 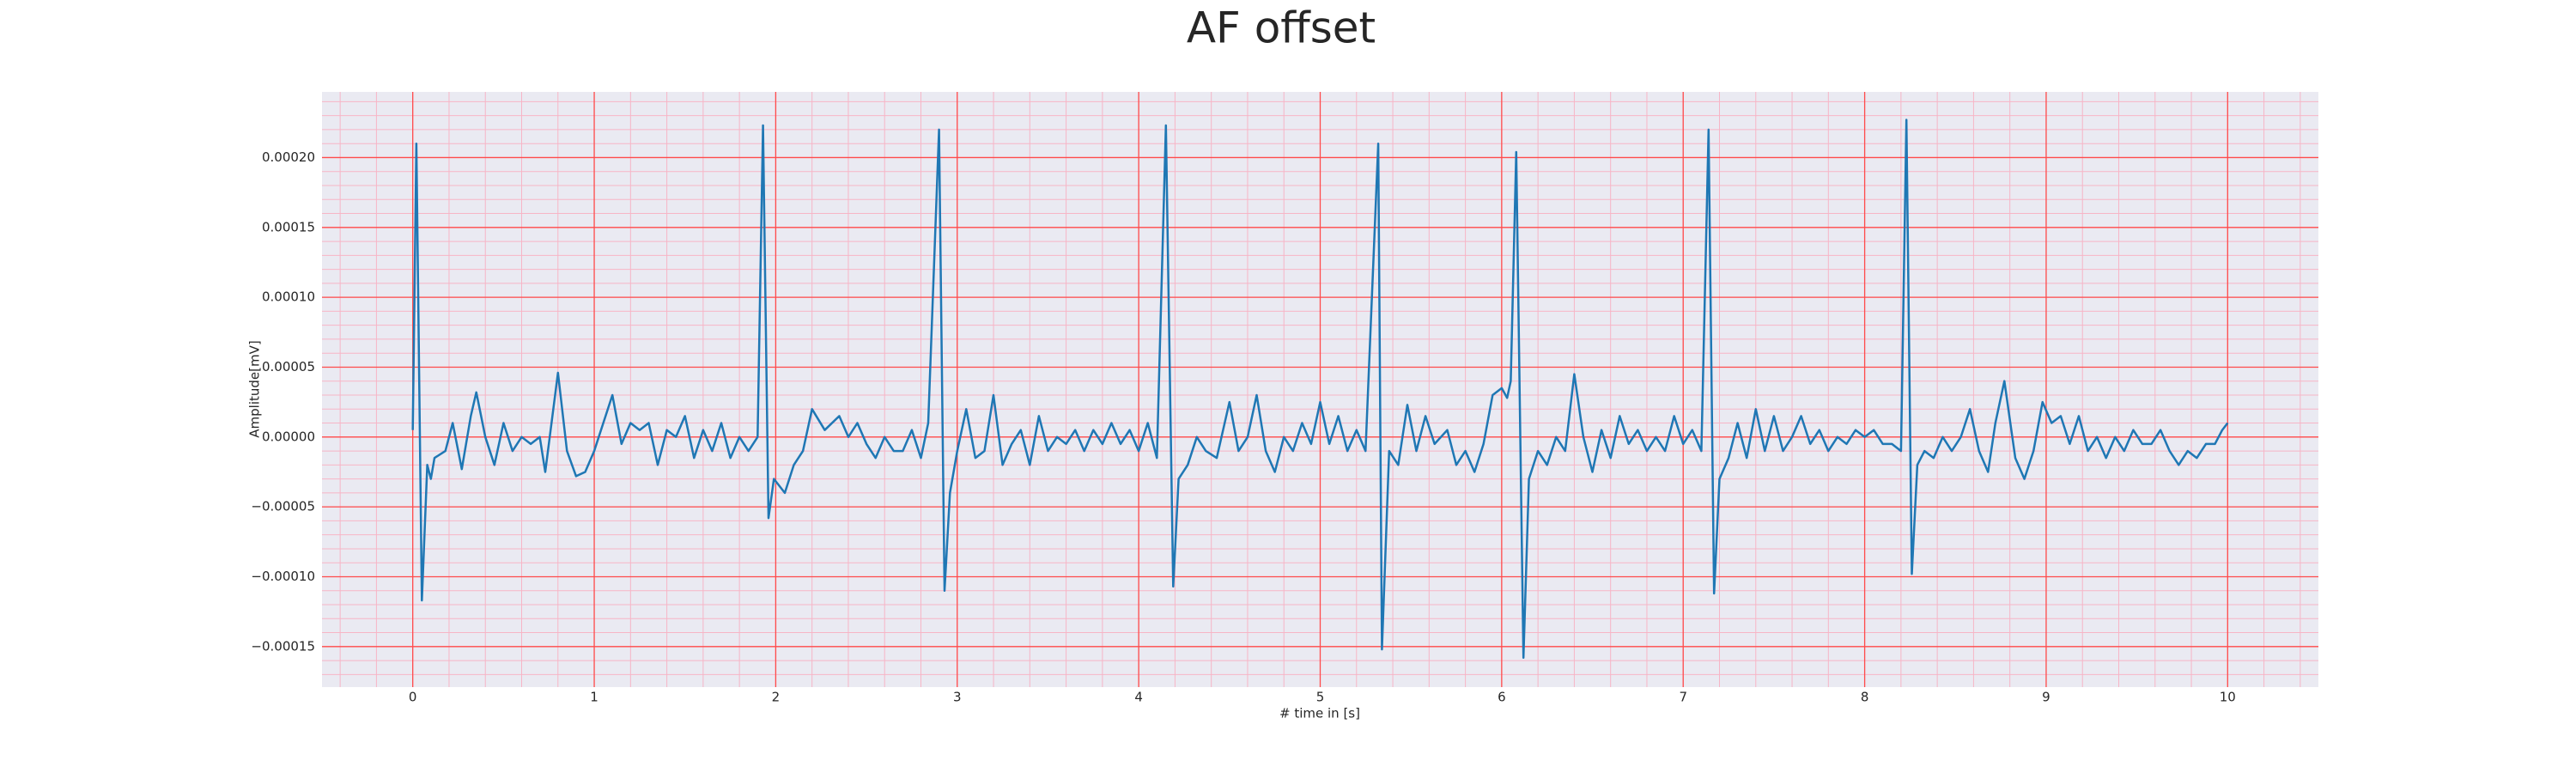 What do you see at coordinates (1865, 697) in the screenshot?
I see `x-tick-label: 8` at bounding box center [1865, 697].